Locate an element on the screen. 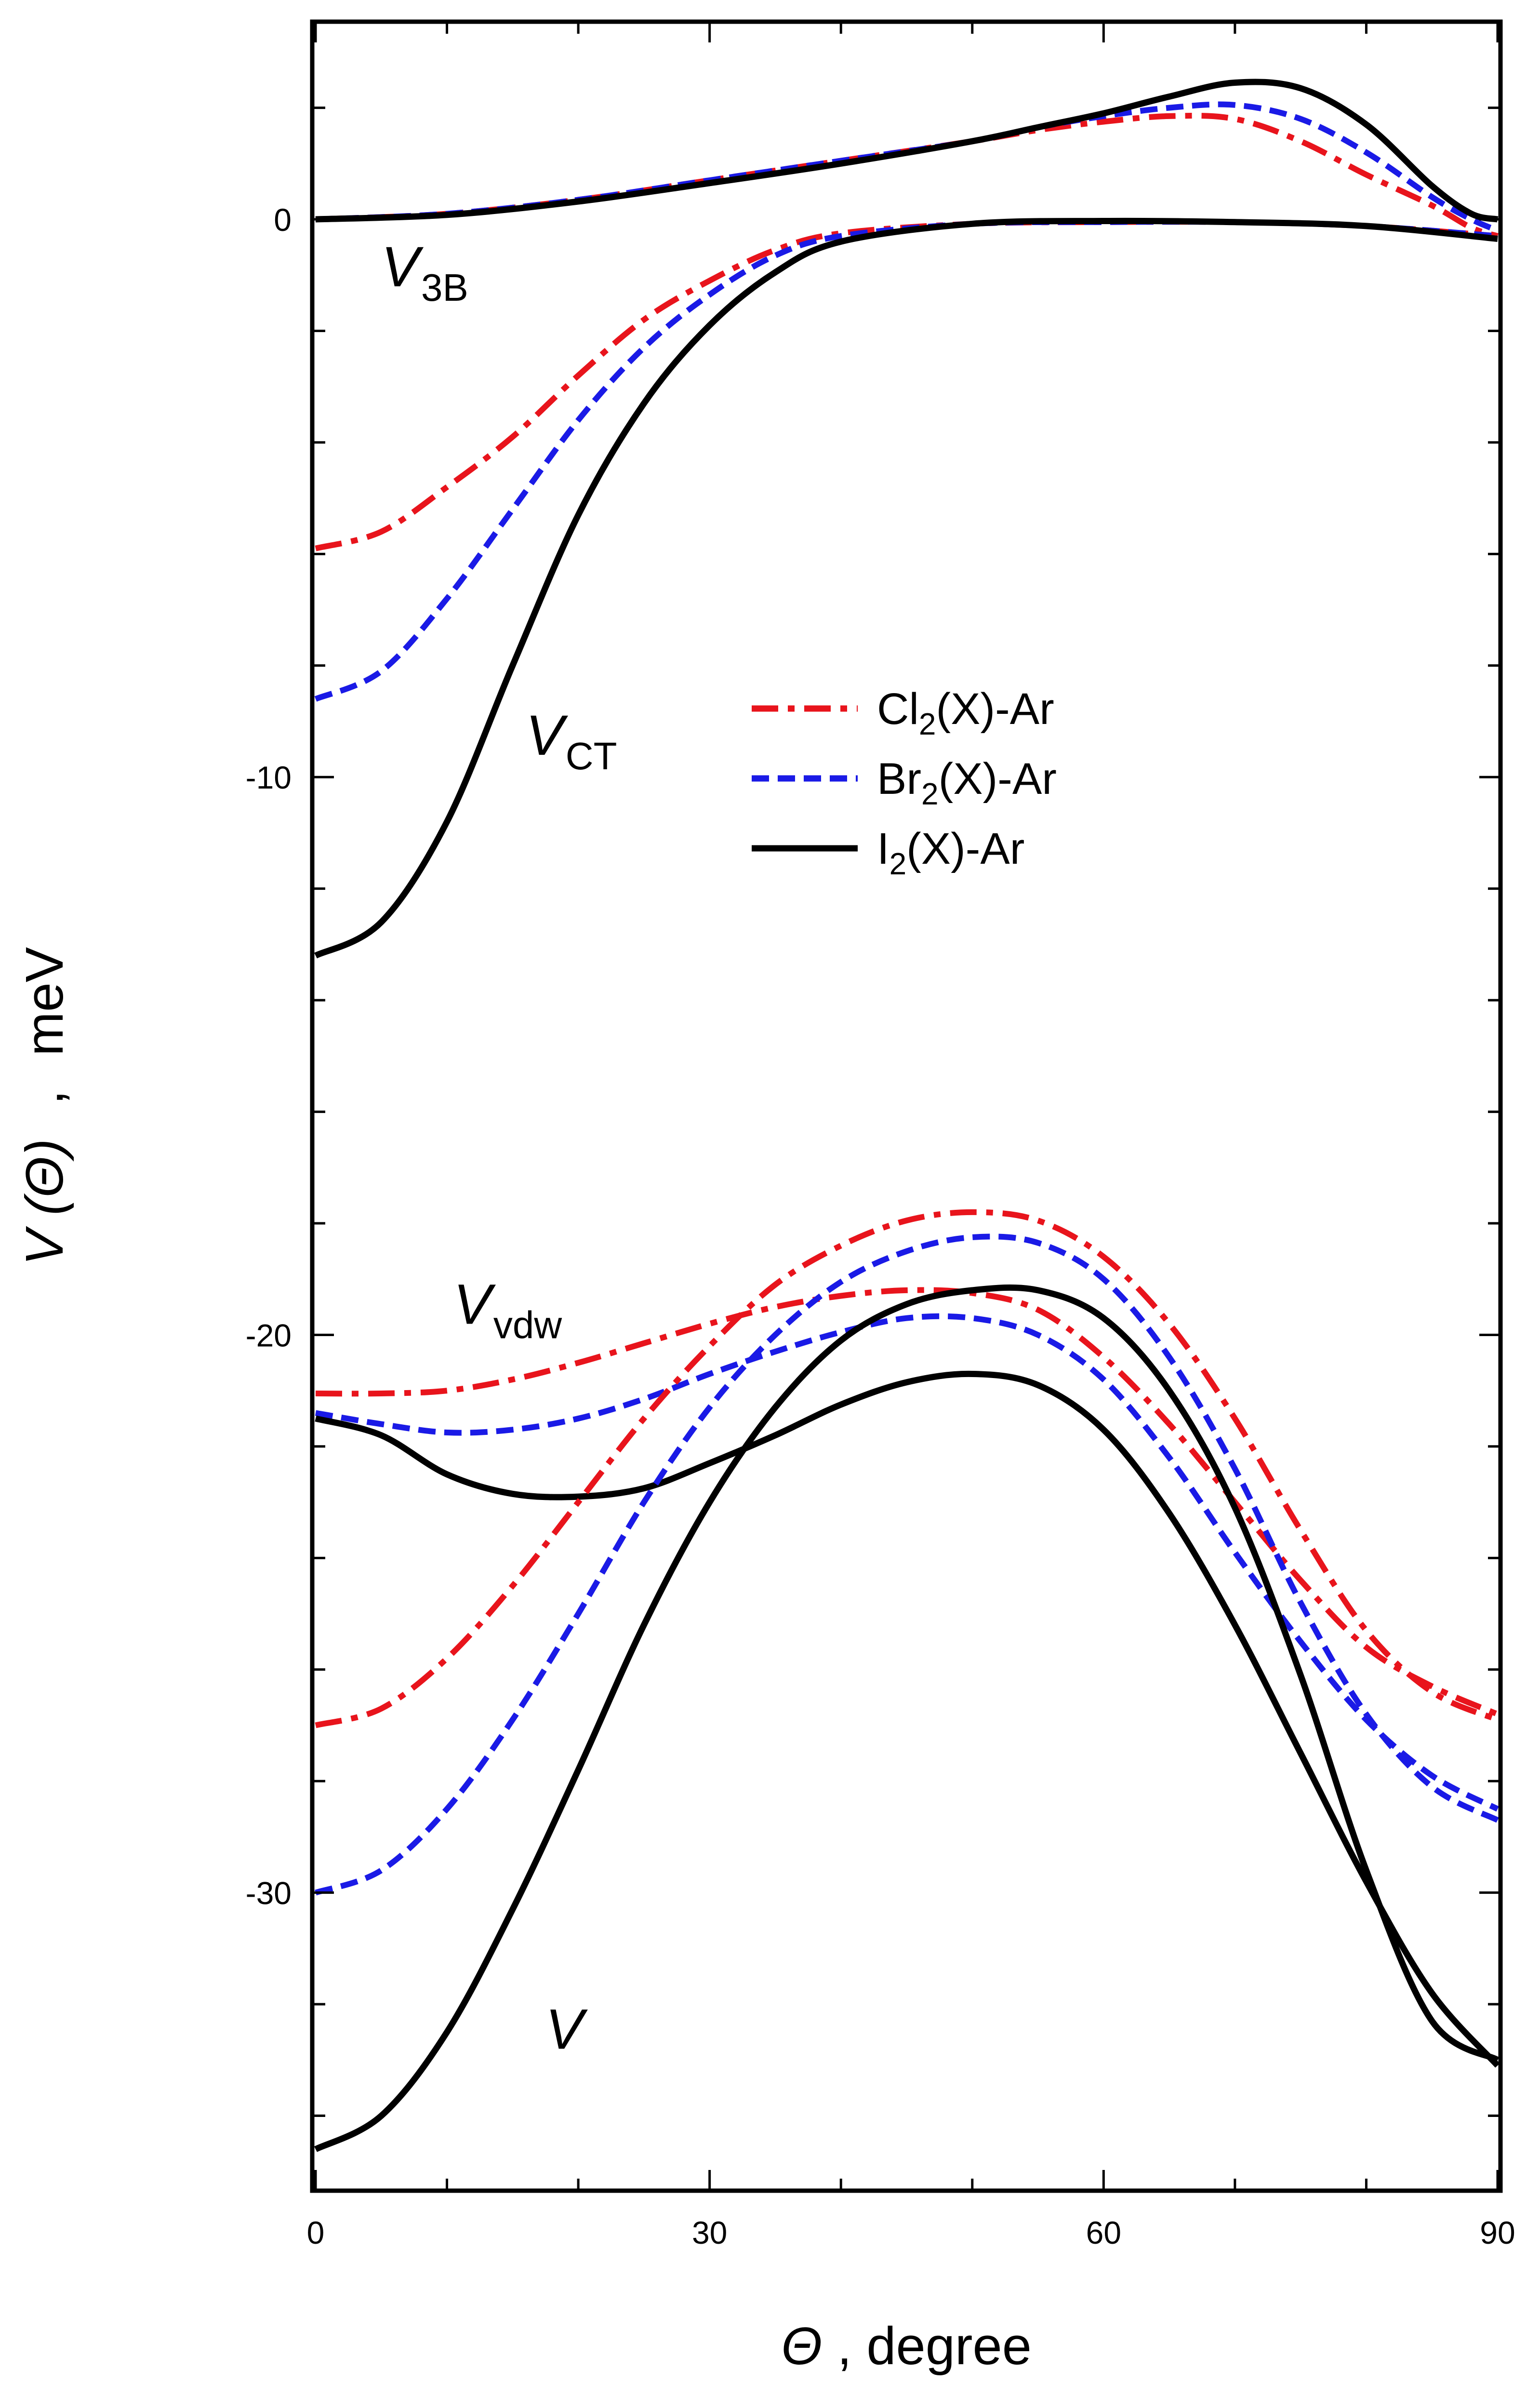 The height and width of the screenshot is (2383, 1540). x-axis-text: , degree is located at coordinates (934, 2346).